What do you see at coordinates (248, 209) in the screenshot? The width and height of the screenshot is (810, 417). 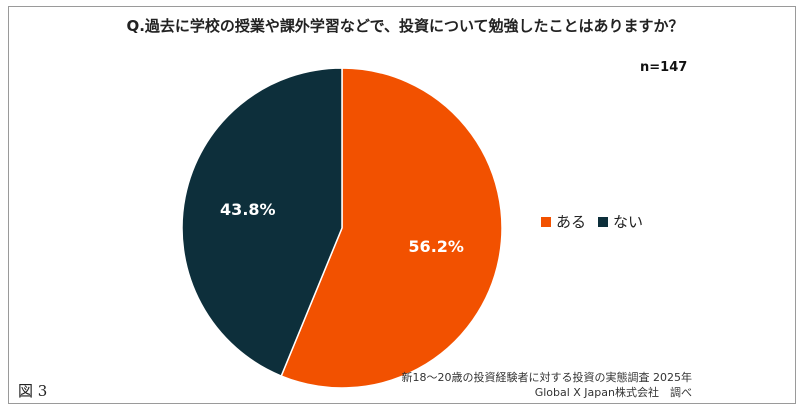 I see `data-label-nai: 43.8%` at bounding box center [248, 209].